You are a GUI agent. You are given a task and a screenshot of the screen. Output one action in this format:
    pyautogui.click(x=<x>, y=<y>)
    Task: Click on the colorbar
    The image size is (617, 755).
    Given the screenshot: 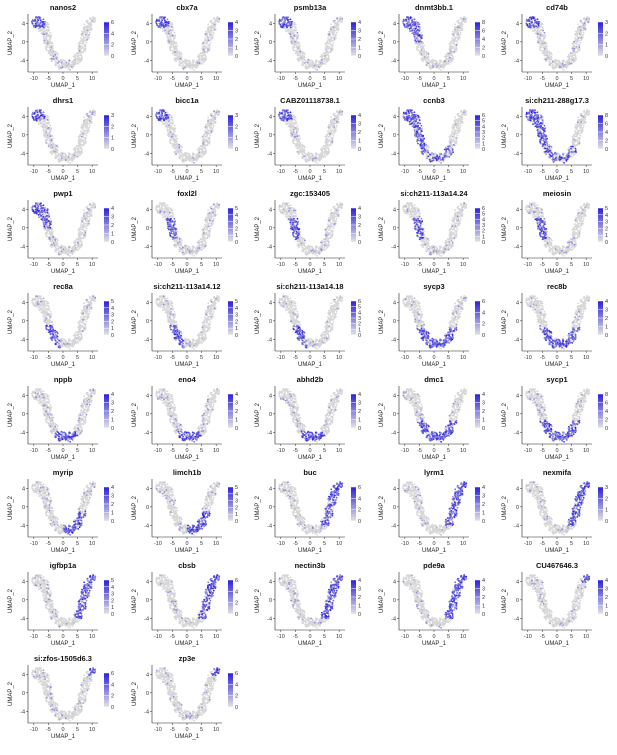 What is the action you would take?
    pyautogui.click(x=106, y=39)
    